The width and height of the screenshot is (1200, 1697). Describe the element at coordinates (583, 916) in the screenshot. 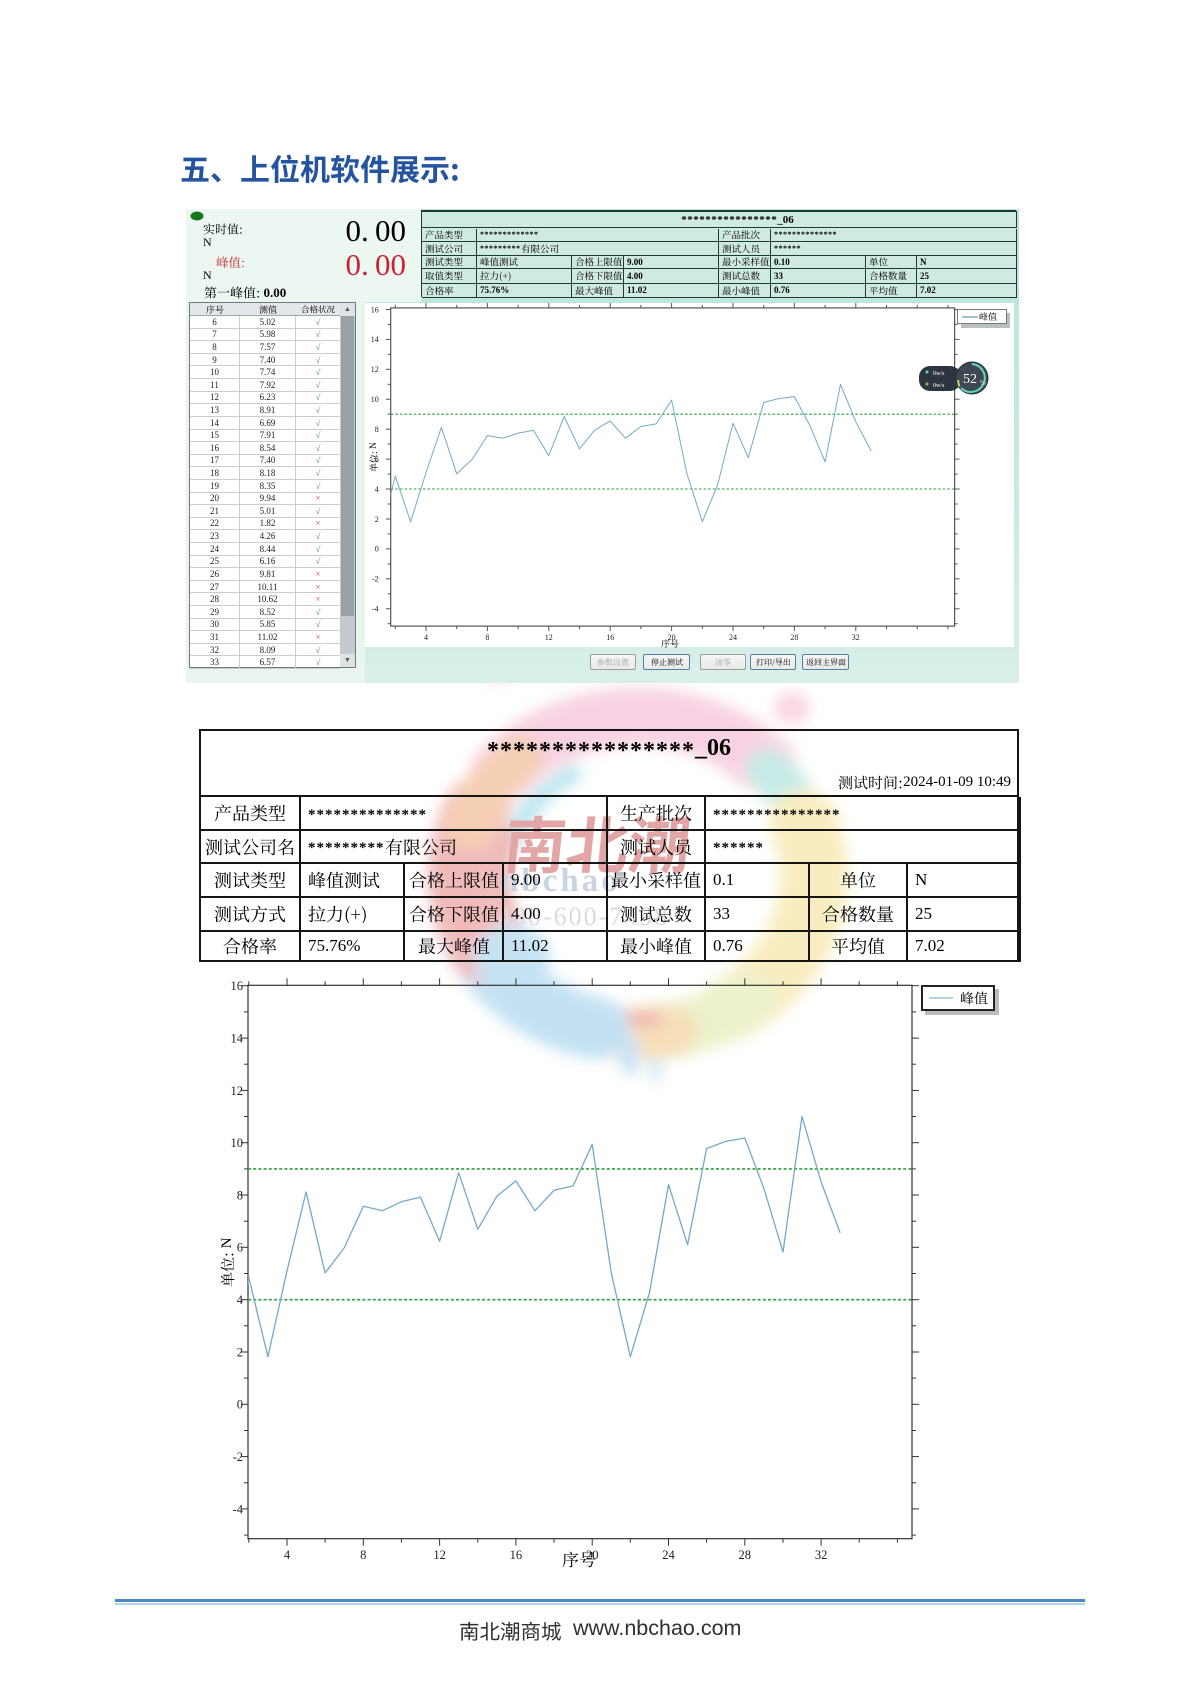

I see `svg-text: 400-600-7498` at that location.